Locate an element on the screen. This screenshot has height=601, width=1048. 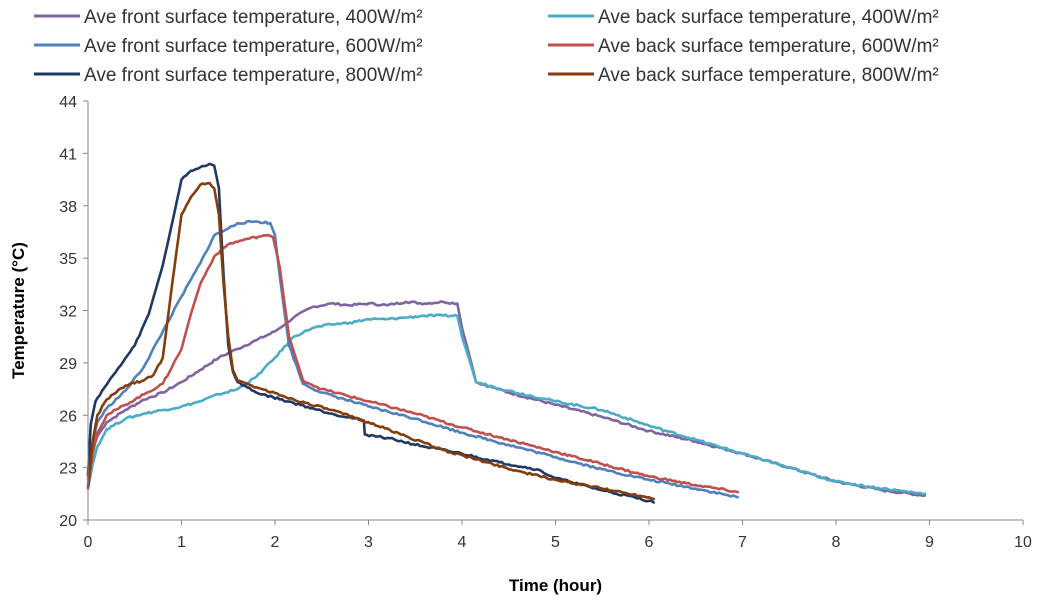
x-tick-label: 1 is located at coordinates (181, 542).